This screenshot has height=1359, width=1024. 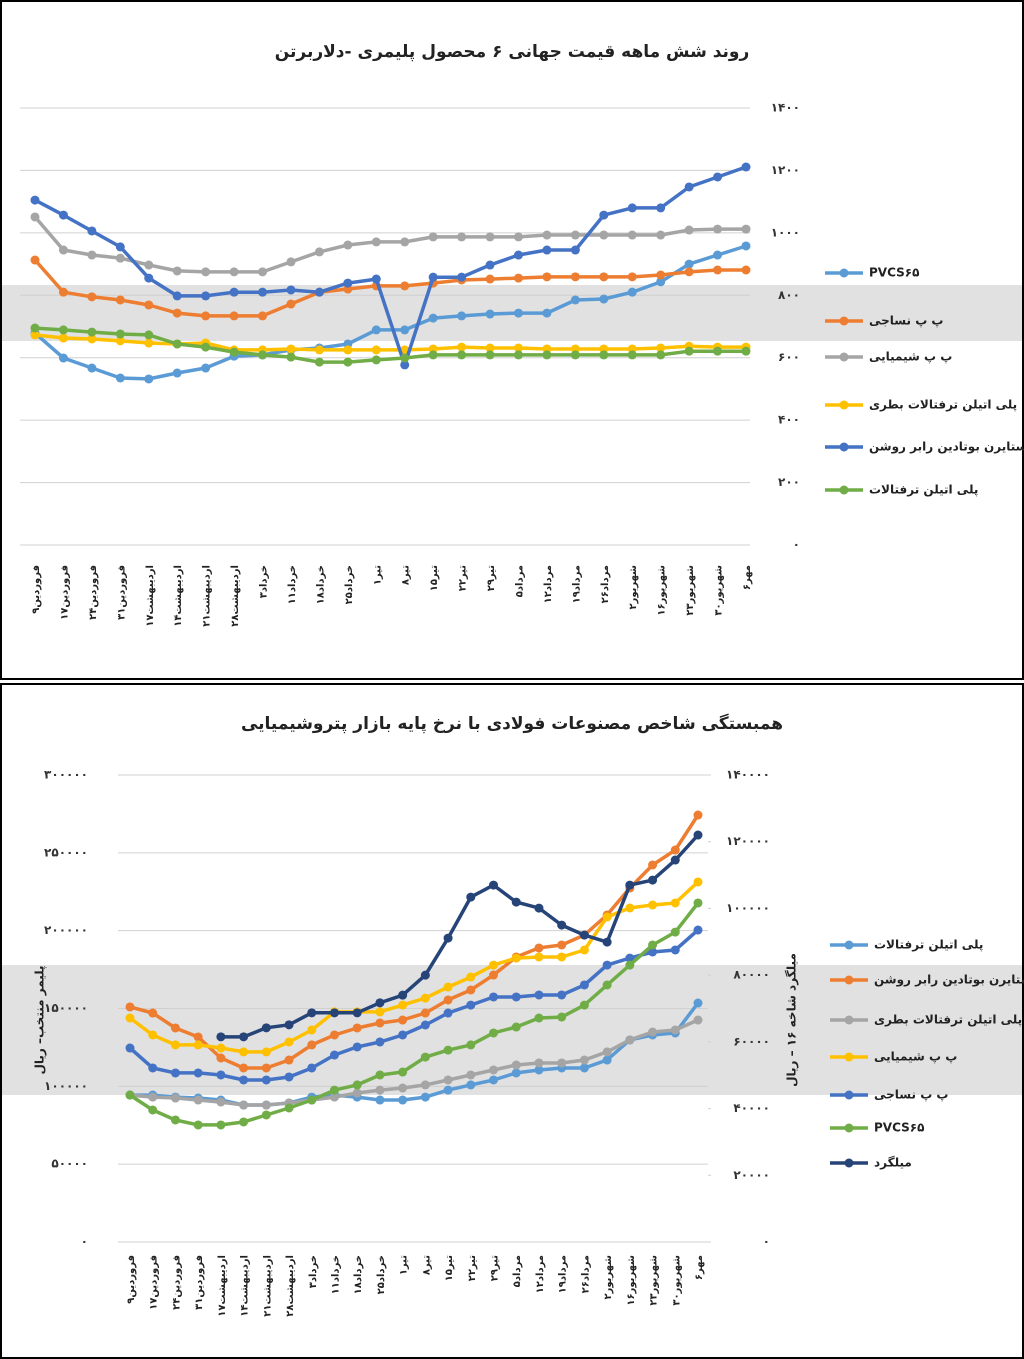 What do you see at coordinates (893, 1163) in the screenshot?
I see `legend-label: میلگرد` at bounding box center [893, 1163].